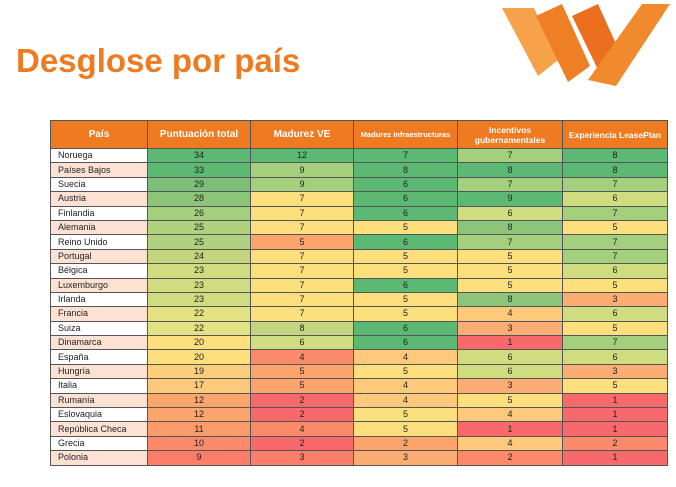 The width and height of the screenshot is (676, 487). What do you see at coordinates (199, 371) in the screenshot?
I see `score-cell: 19` at bounding box center [199, 371].